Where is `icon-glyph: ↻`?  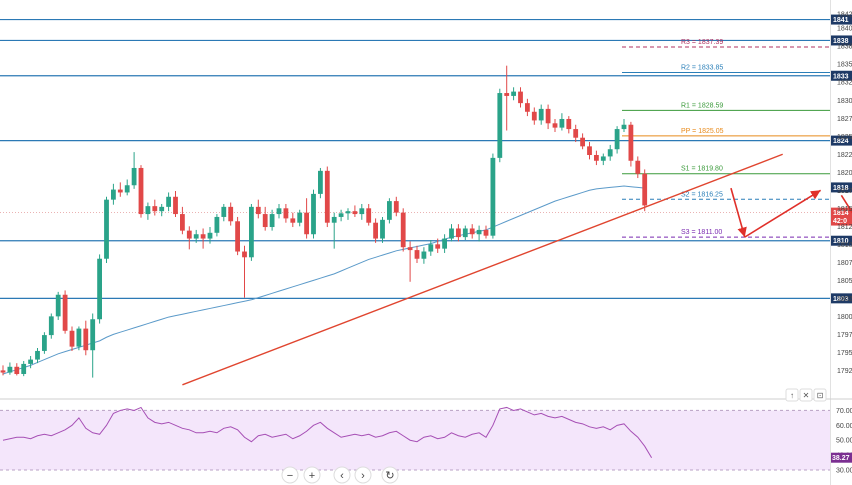 icon-glyph: ↻ is located at coordinates (389, 476).